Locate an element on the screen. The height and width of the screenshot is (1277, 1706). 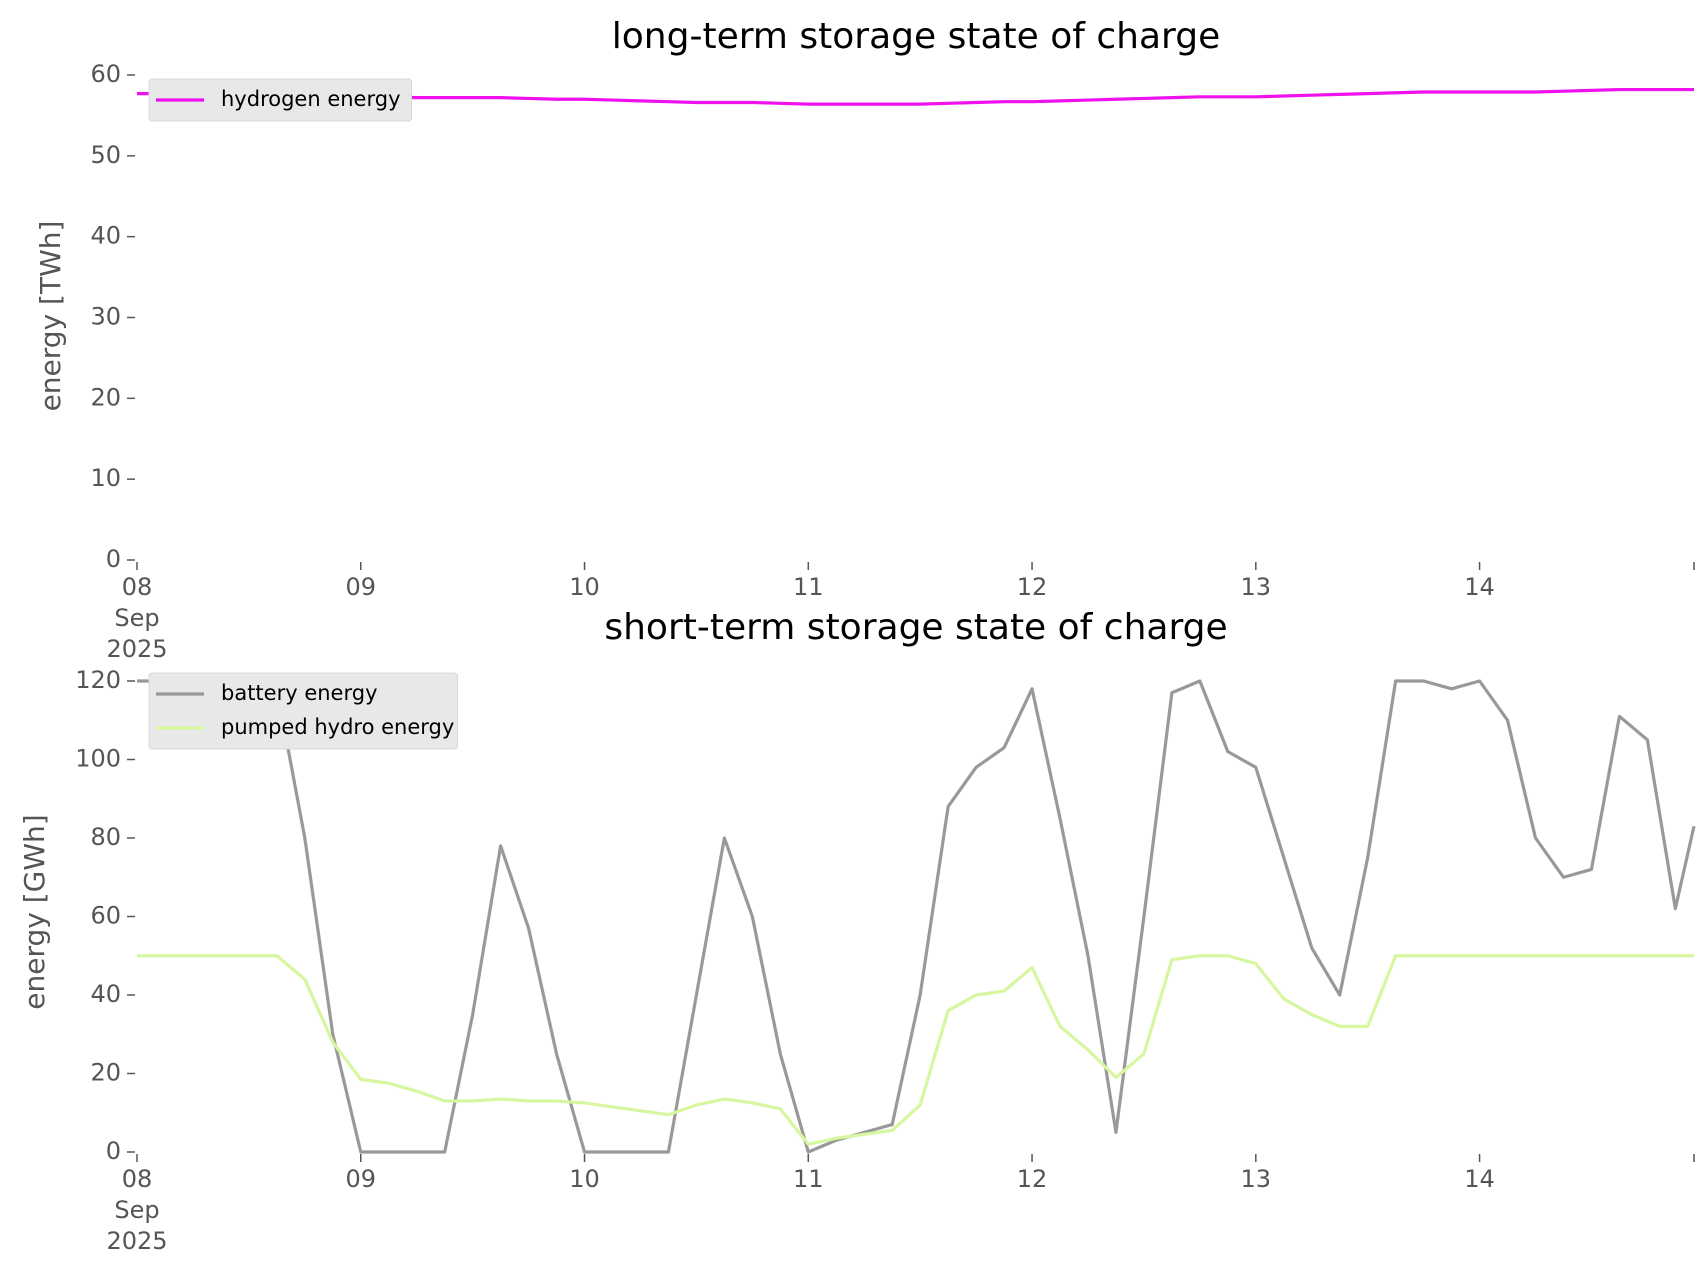
chart-title: long-term storage state of charge is located at coordinates (916, 36).